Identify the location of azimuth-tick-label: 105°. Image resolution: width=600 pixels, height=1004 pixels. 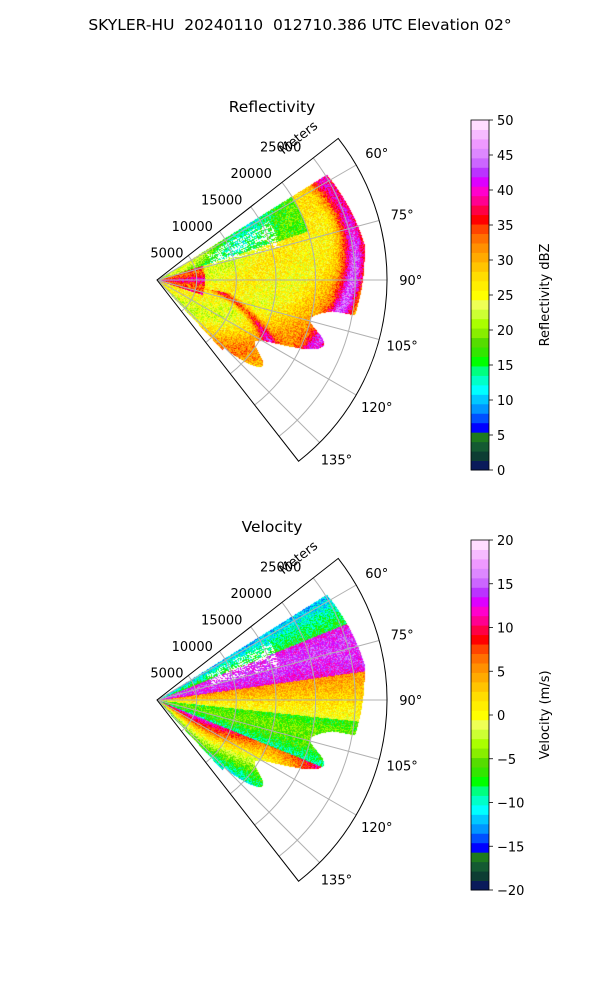
(401, 767).